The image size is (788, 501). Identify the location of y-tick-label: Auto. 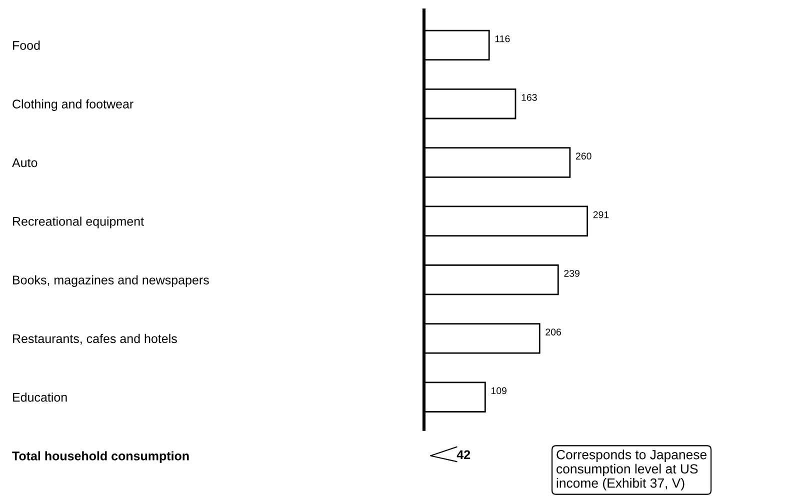
(25, 163).